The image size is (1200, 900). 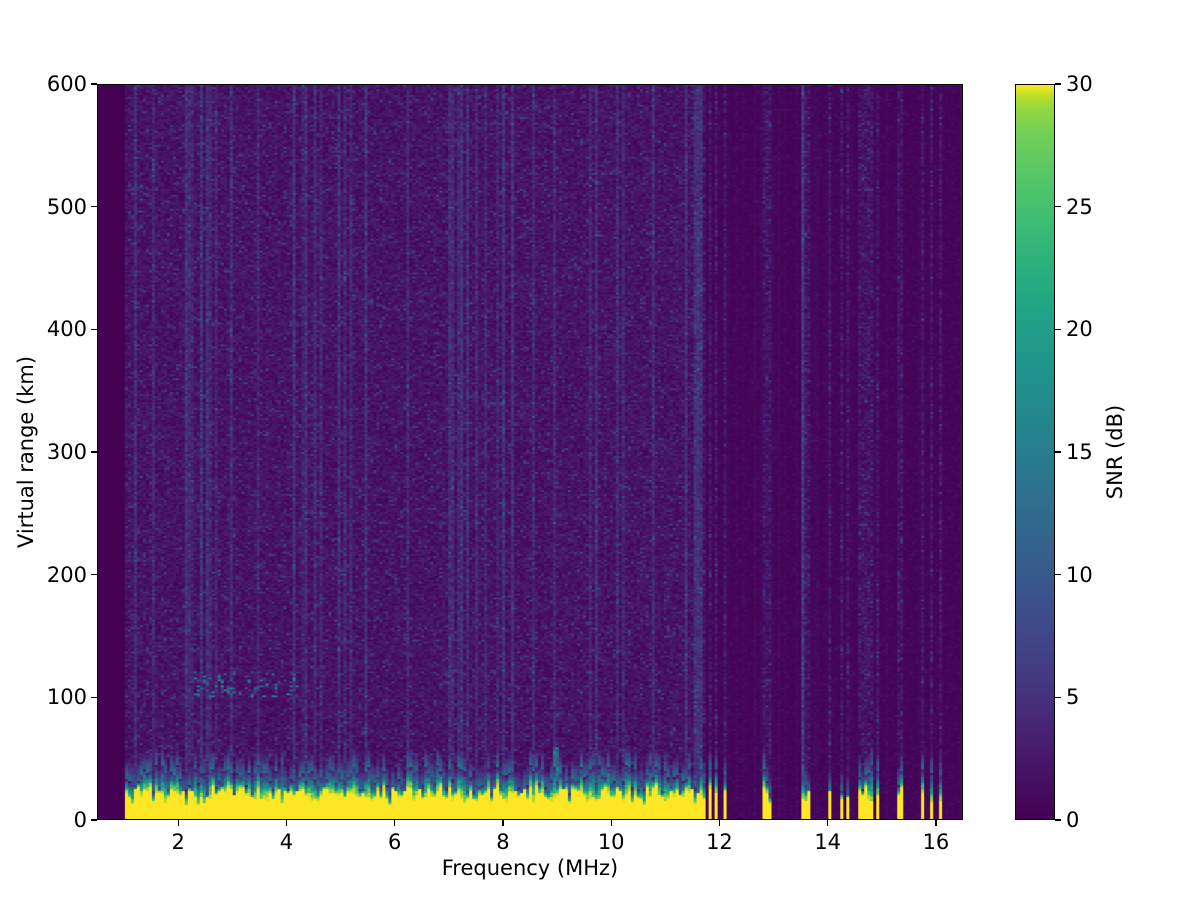 I want to click on colorbar-tick-label: 30, so click(x=1079, y=84).